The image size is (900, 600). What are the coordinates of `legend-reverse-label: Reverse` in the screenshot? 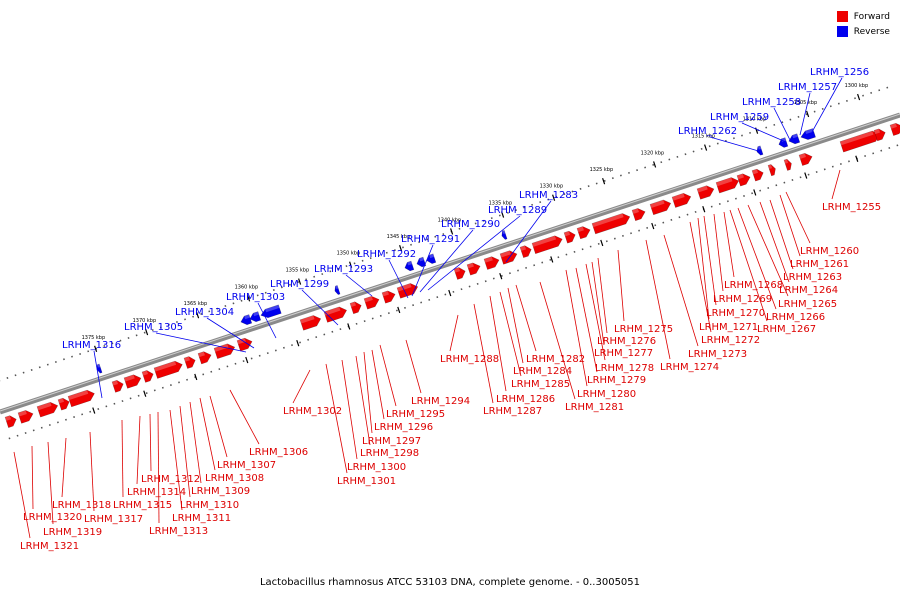 It's located at (871, 31).